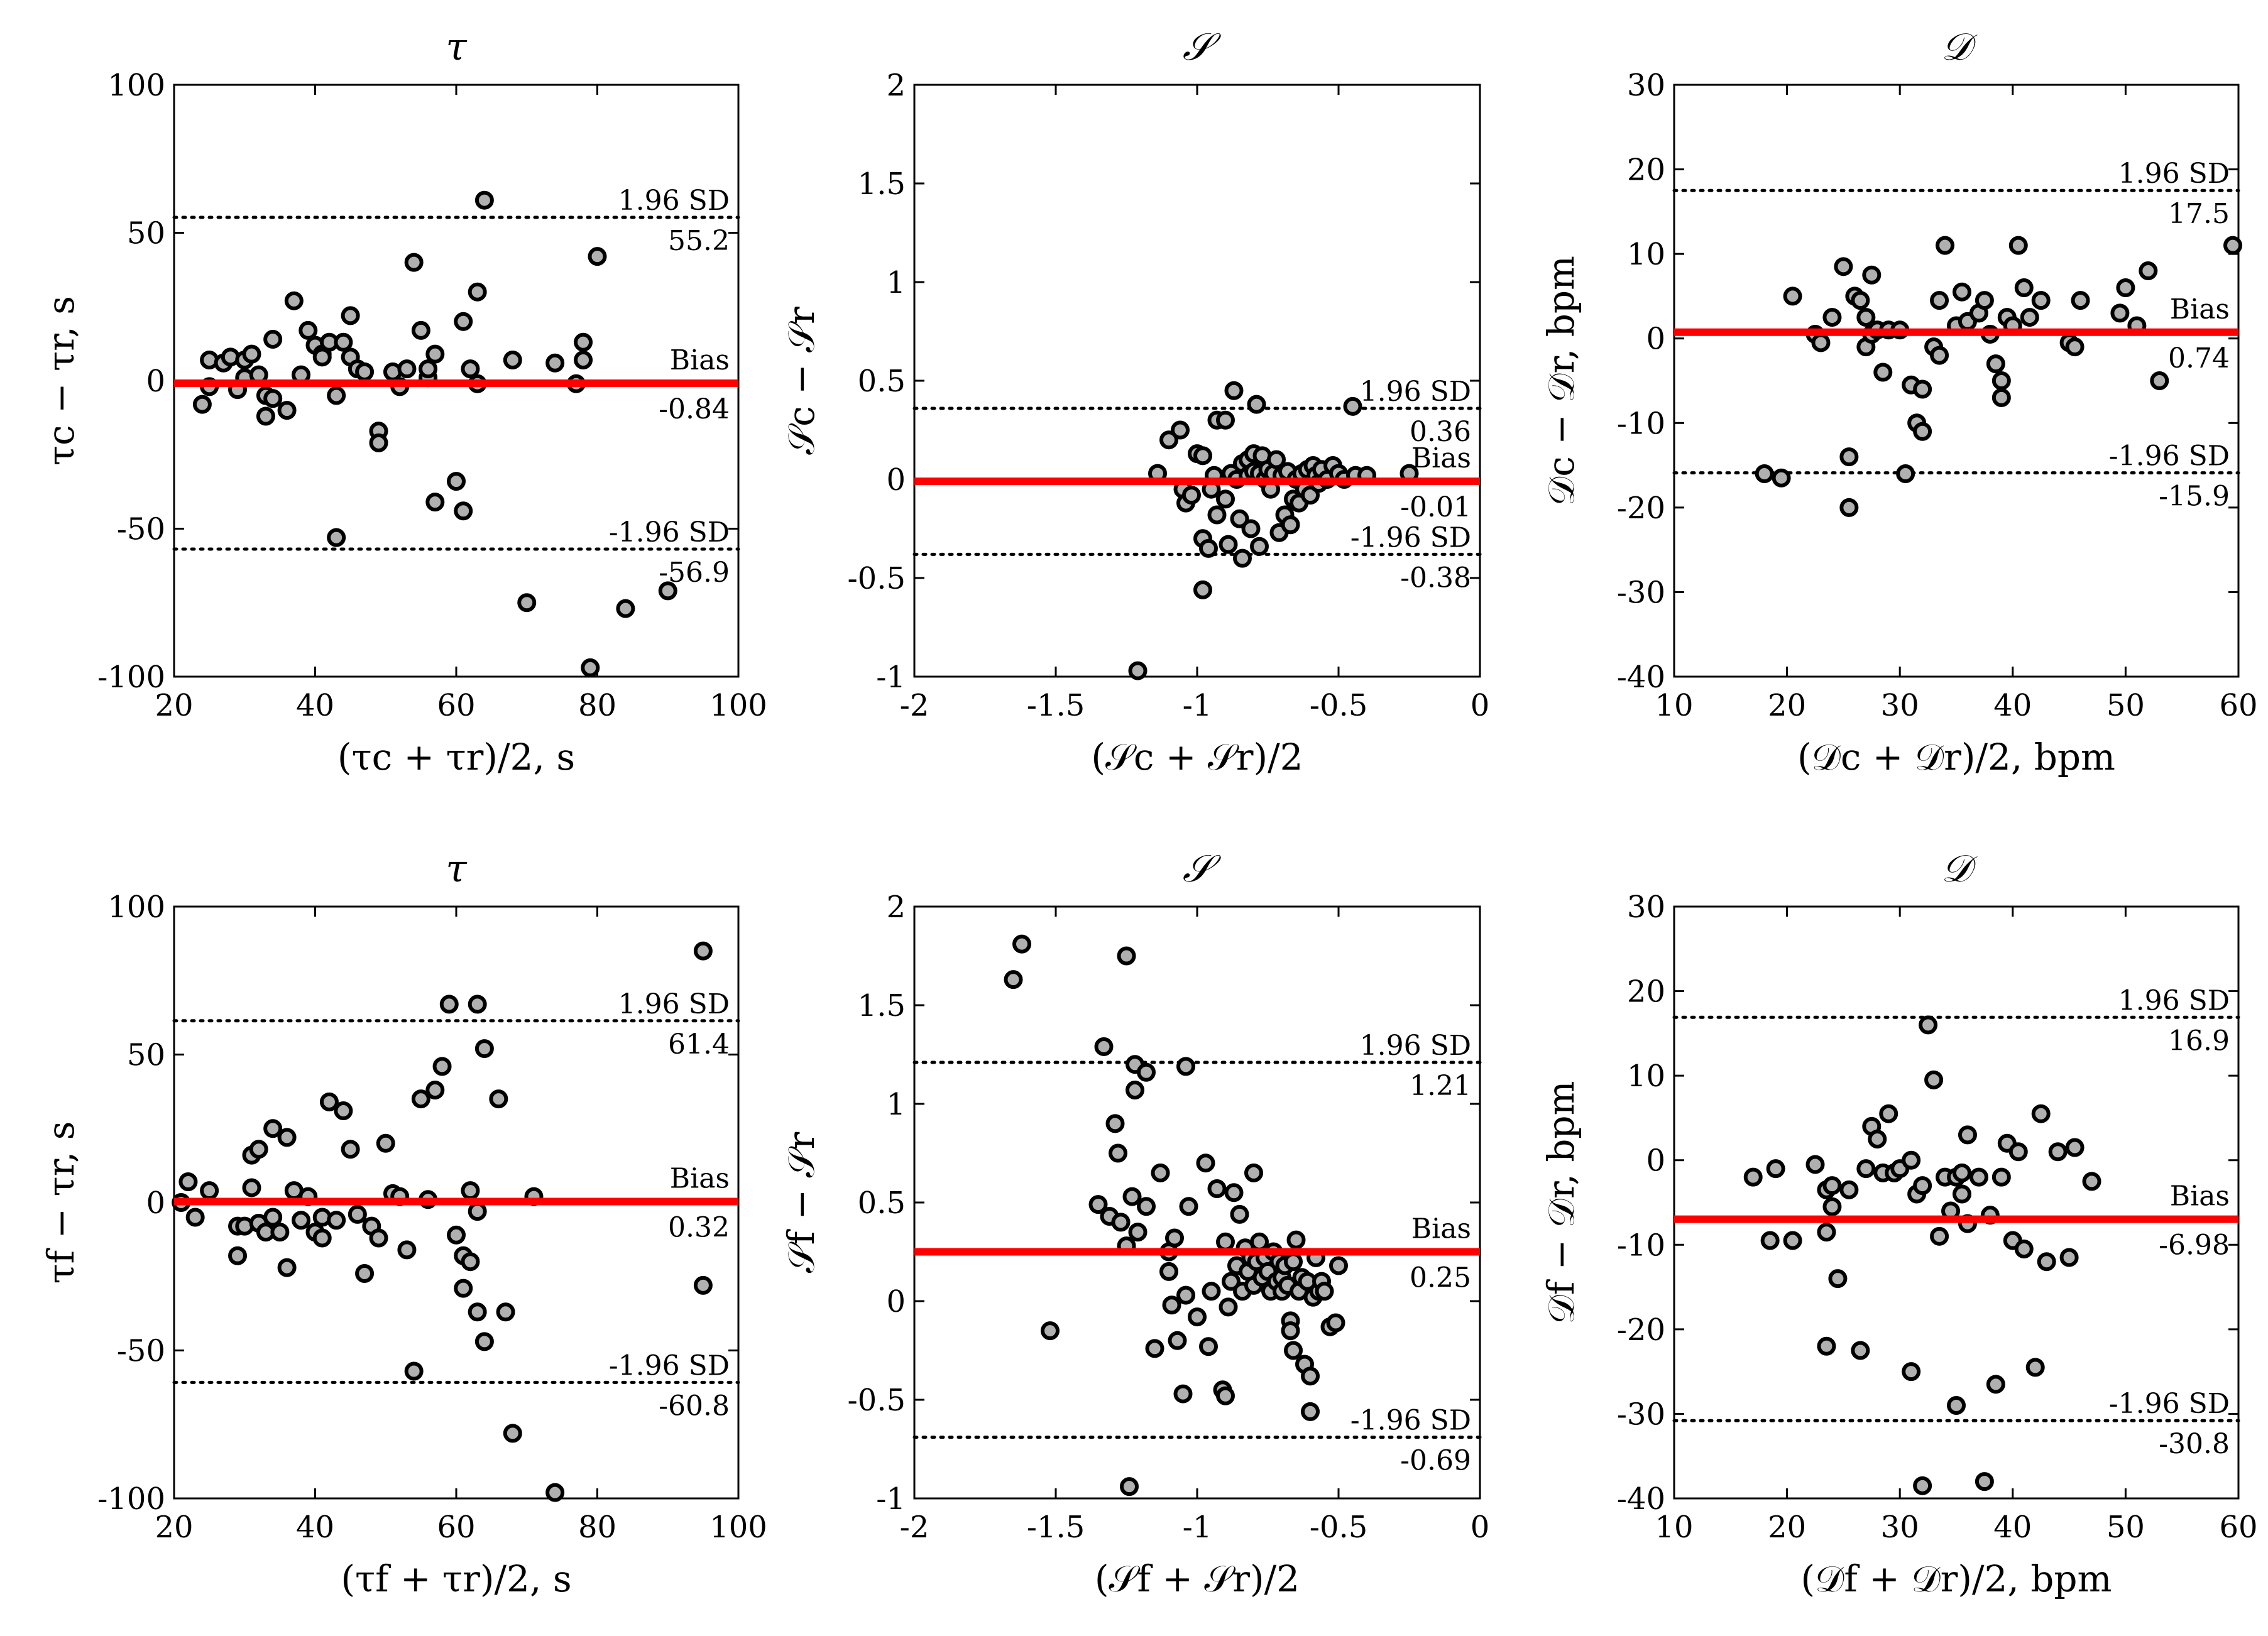 The width and height of the screenshot is (2268, 1636). What do you see at coordinates (2238, 1527) in the screenshot?
I see `x-tick-label: 60` at bounding box center [2238, 1527].